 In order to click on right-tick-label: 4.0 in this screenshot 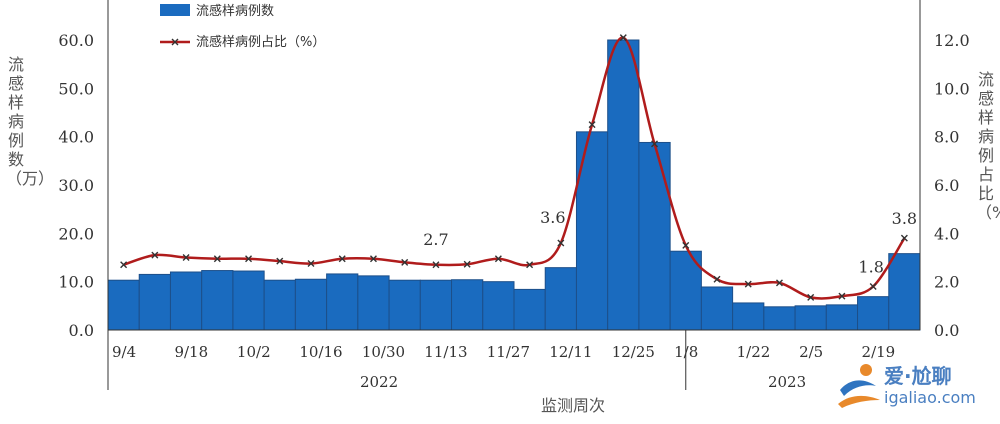, I will do `click(946, 233)`.